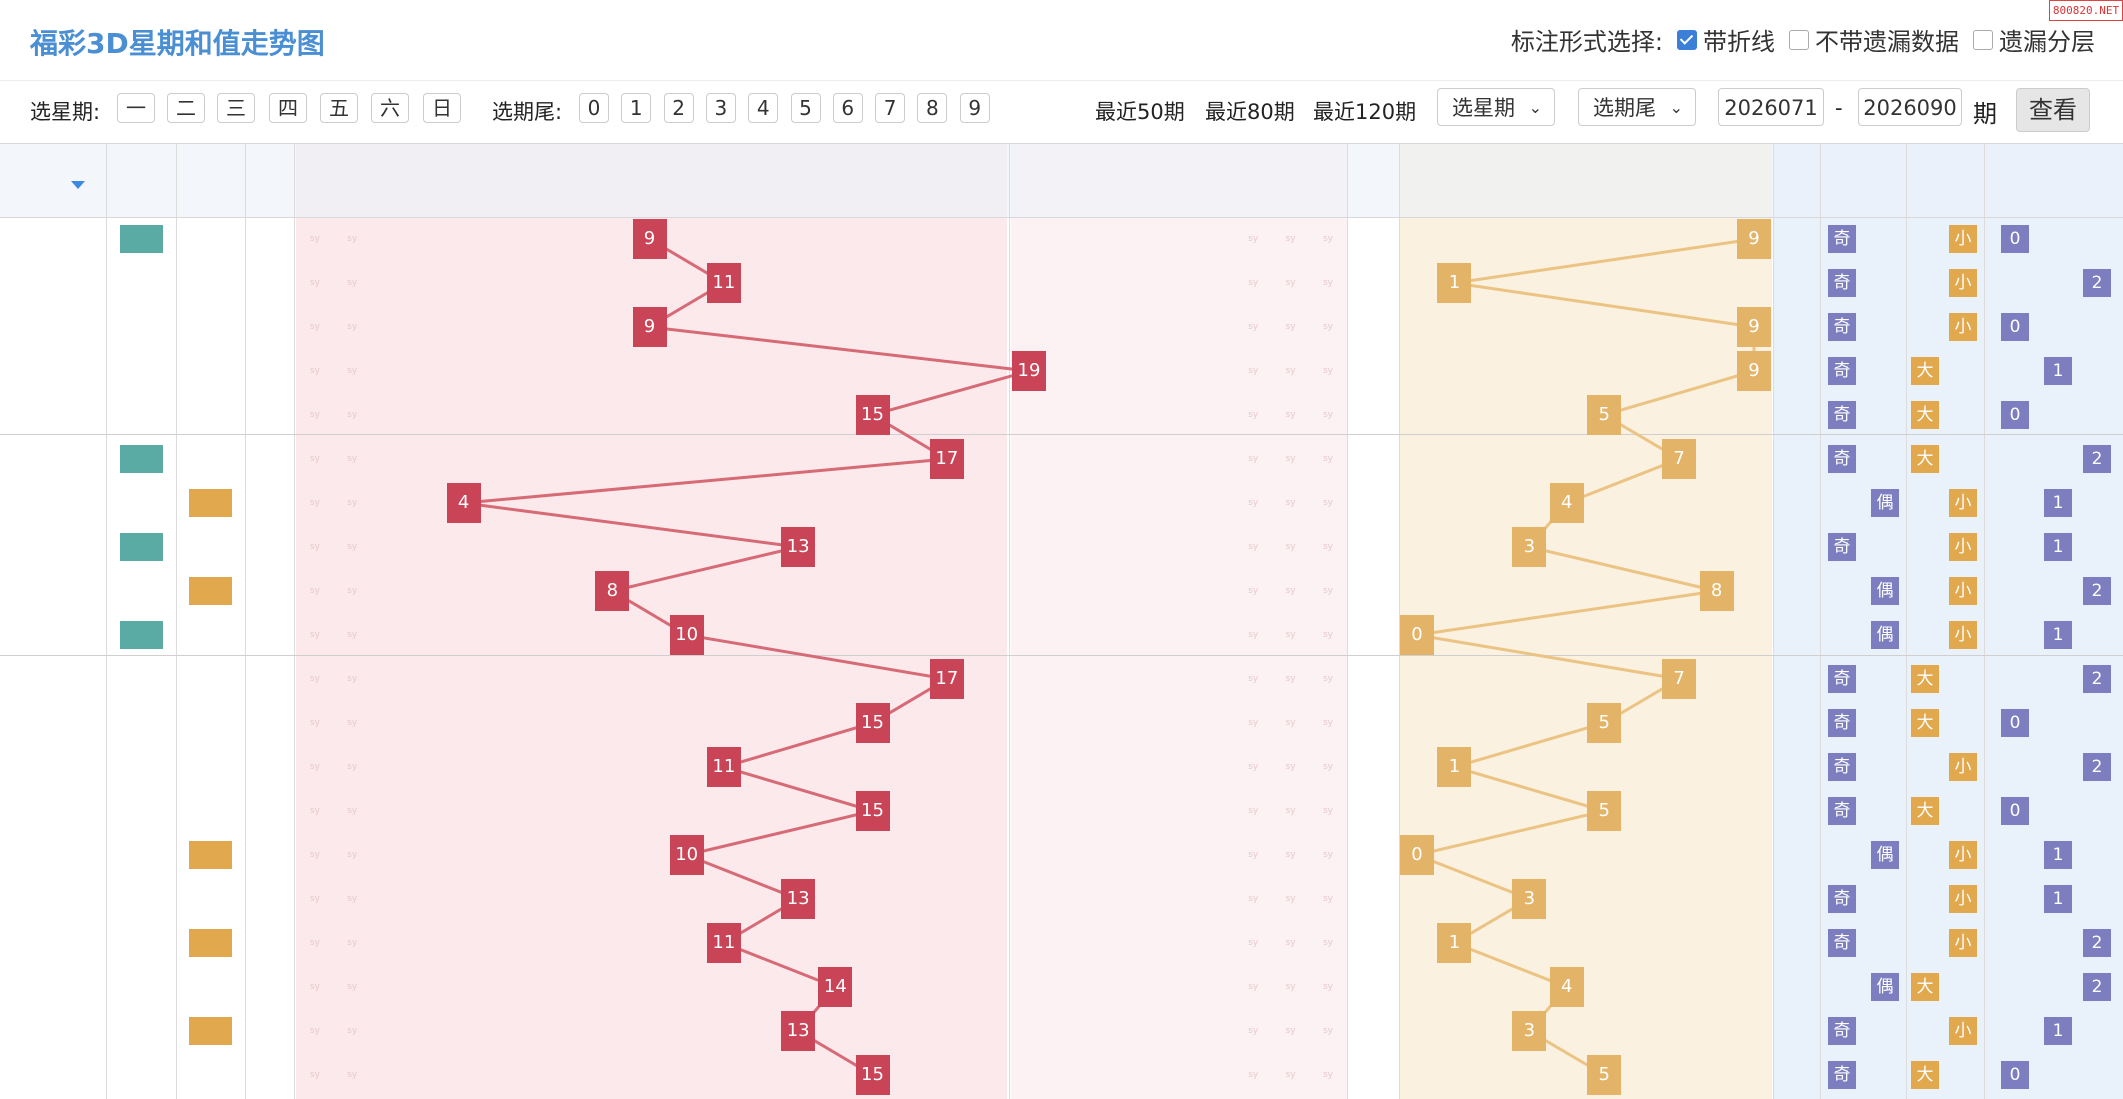 Image resolution: width=2123 pixels, height=1099 pixels. Describe the element at coordinates (763, 108) in the screenshot. I see `tail-button-4: 4` at that location.